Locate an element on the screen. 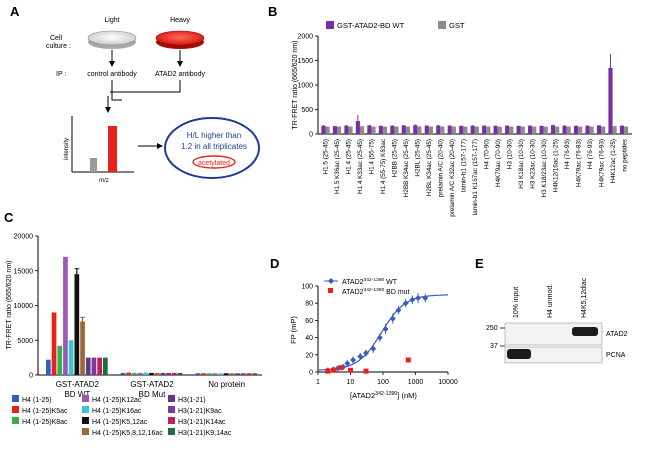  d-x-tick-label: 10000 is located at coordinates (448, 382).